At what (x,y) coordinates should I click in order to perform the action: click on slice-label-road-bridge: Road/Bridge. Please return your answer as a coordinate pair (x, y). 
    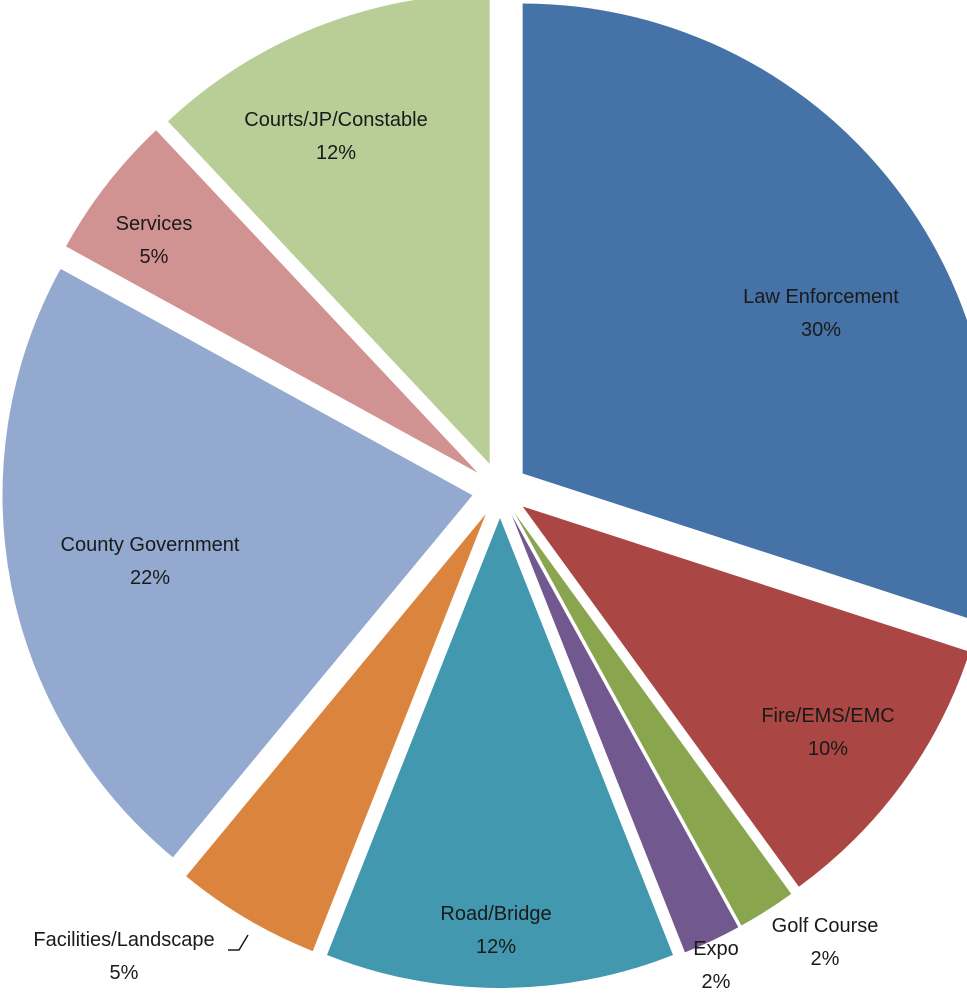
    Looking at the image, I should click on (495, 914).